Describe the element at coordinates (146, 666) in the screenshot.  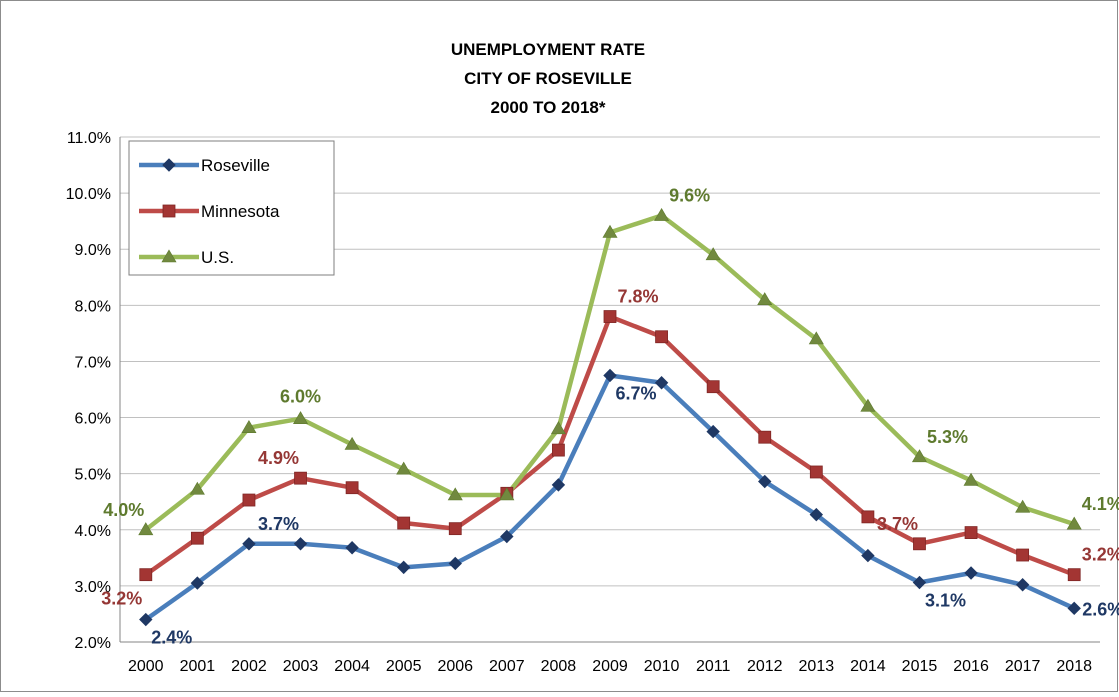
I see `x-tick-label: 2000` at that location.